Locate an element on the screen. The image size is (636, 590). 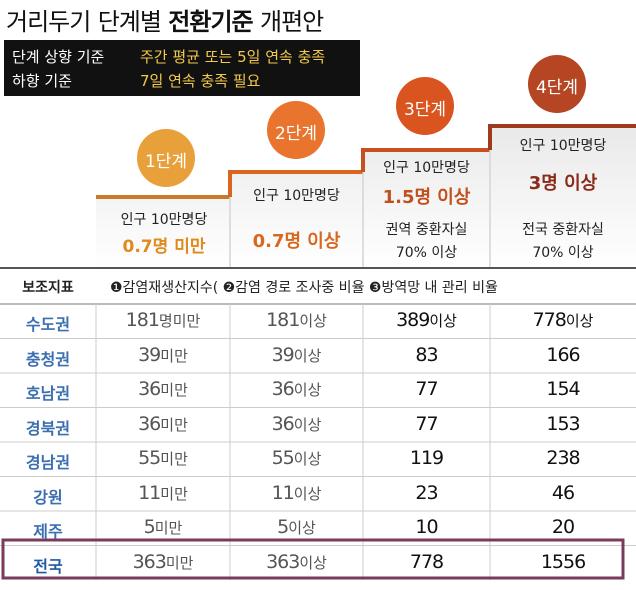
value-cell: 181명미만 is located at coordinates (163, 320).